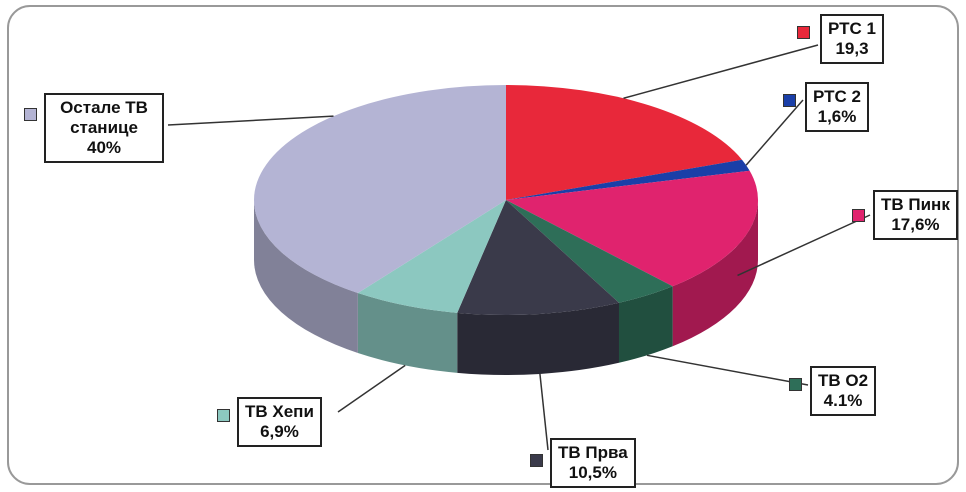 This screenshot has width=966, height=492. What do you see at coordinates (837, 96) in the screenshot?
I see `category-label: РТС 2` at bounding box center [837, 96].